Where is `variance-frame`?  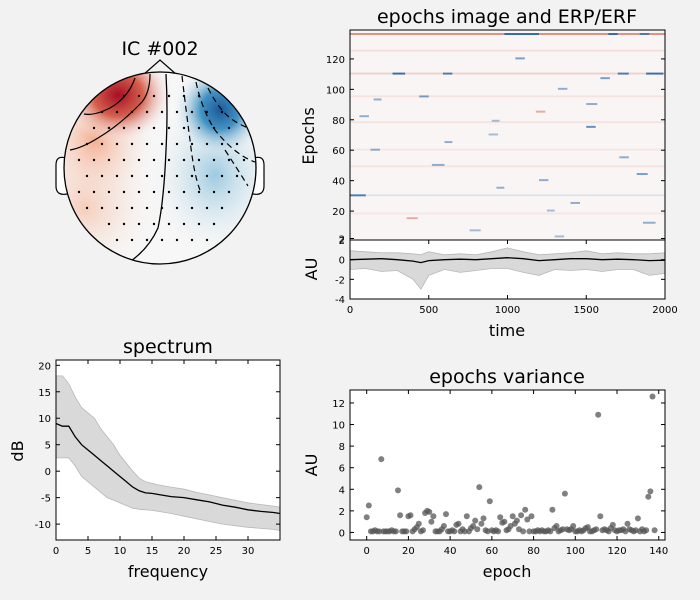
variance-frame is located at coordinates (507, 465).